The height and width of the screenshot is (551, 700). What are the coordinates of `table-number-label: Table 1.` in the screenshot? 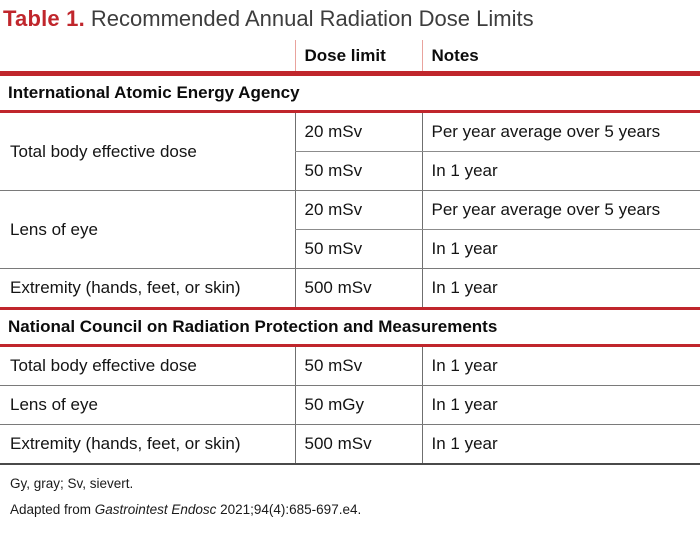 It's located at (44, 18).